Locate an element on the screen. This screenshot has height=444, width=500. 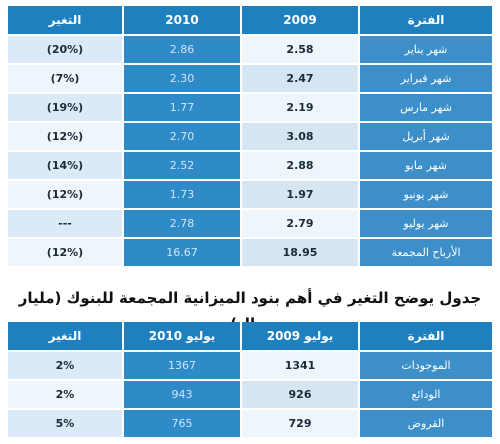
row-period: شهر يونيو is located at coordinates (426, 195).